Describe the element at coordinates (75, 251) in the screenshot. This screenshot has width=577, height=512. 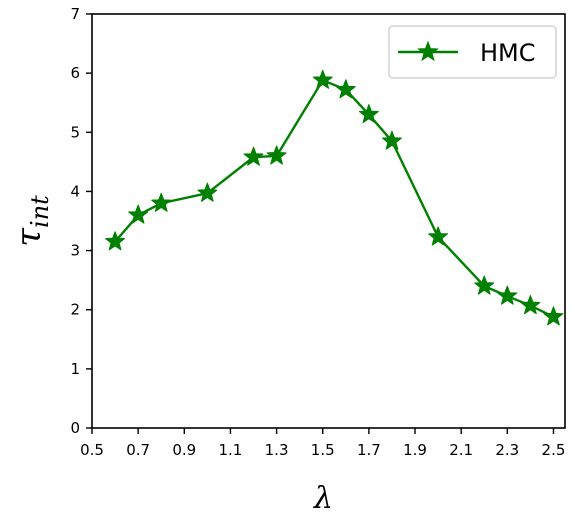
I see `y-tick-label: 3` at that location.